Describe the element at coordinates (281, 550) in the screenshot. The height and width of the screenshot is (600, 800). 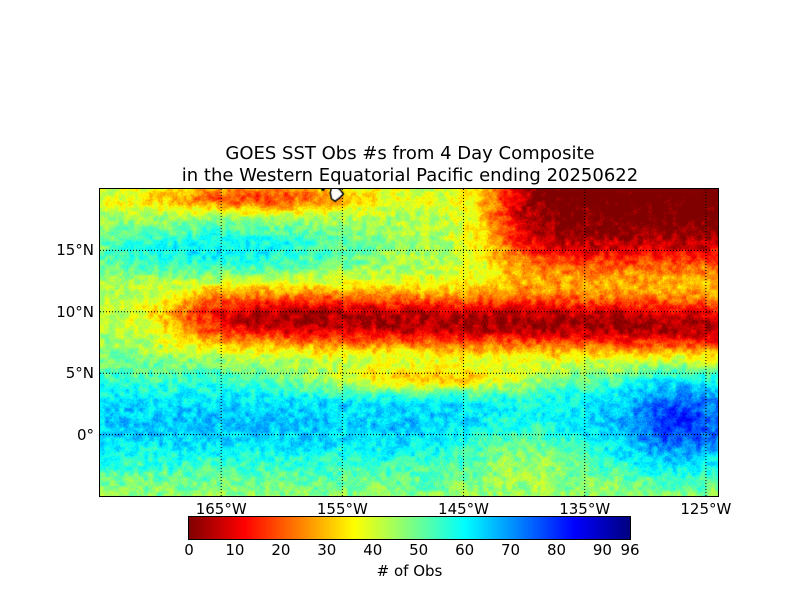
I see `colorbar-tick-label: 20` at that location.